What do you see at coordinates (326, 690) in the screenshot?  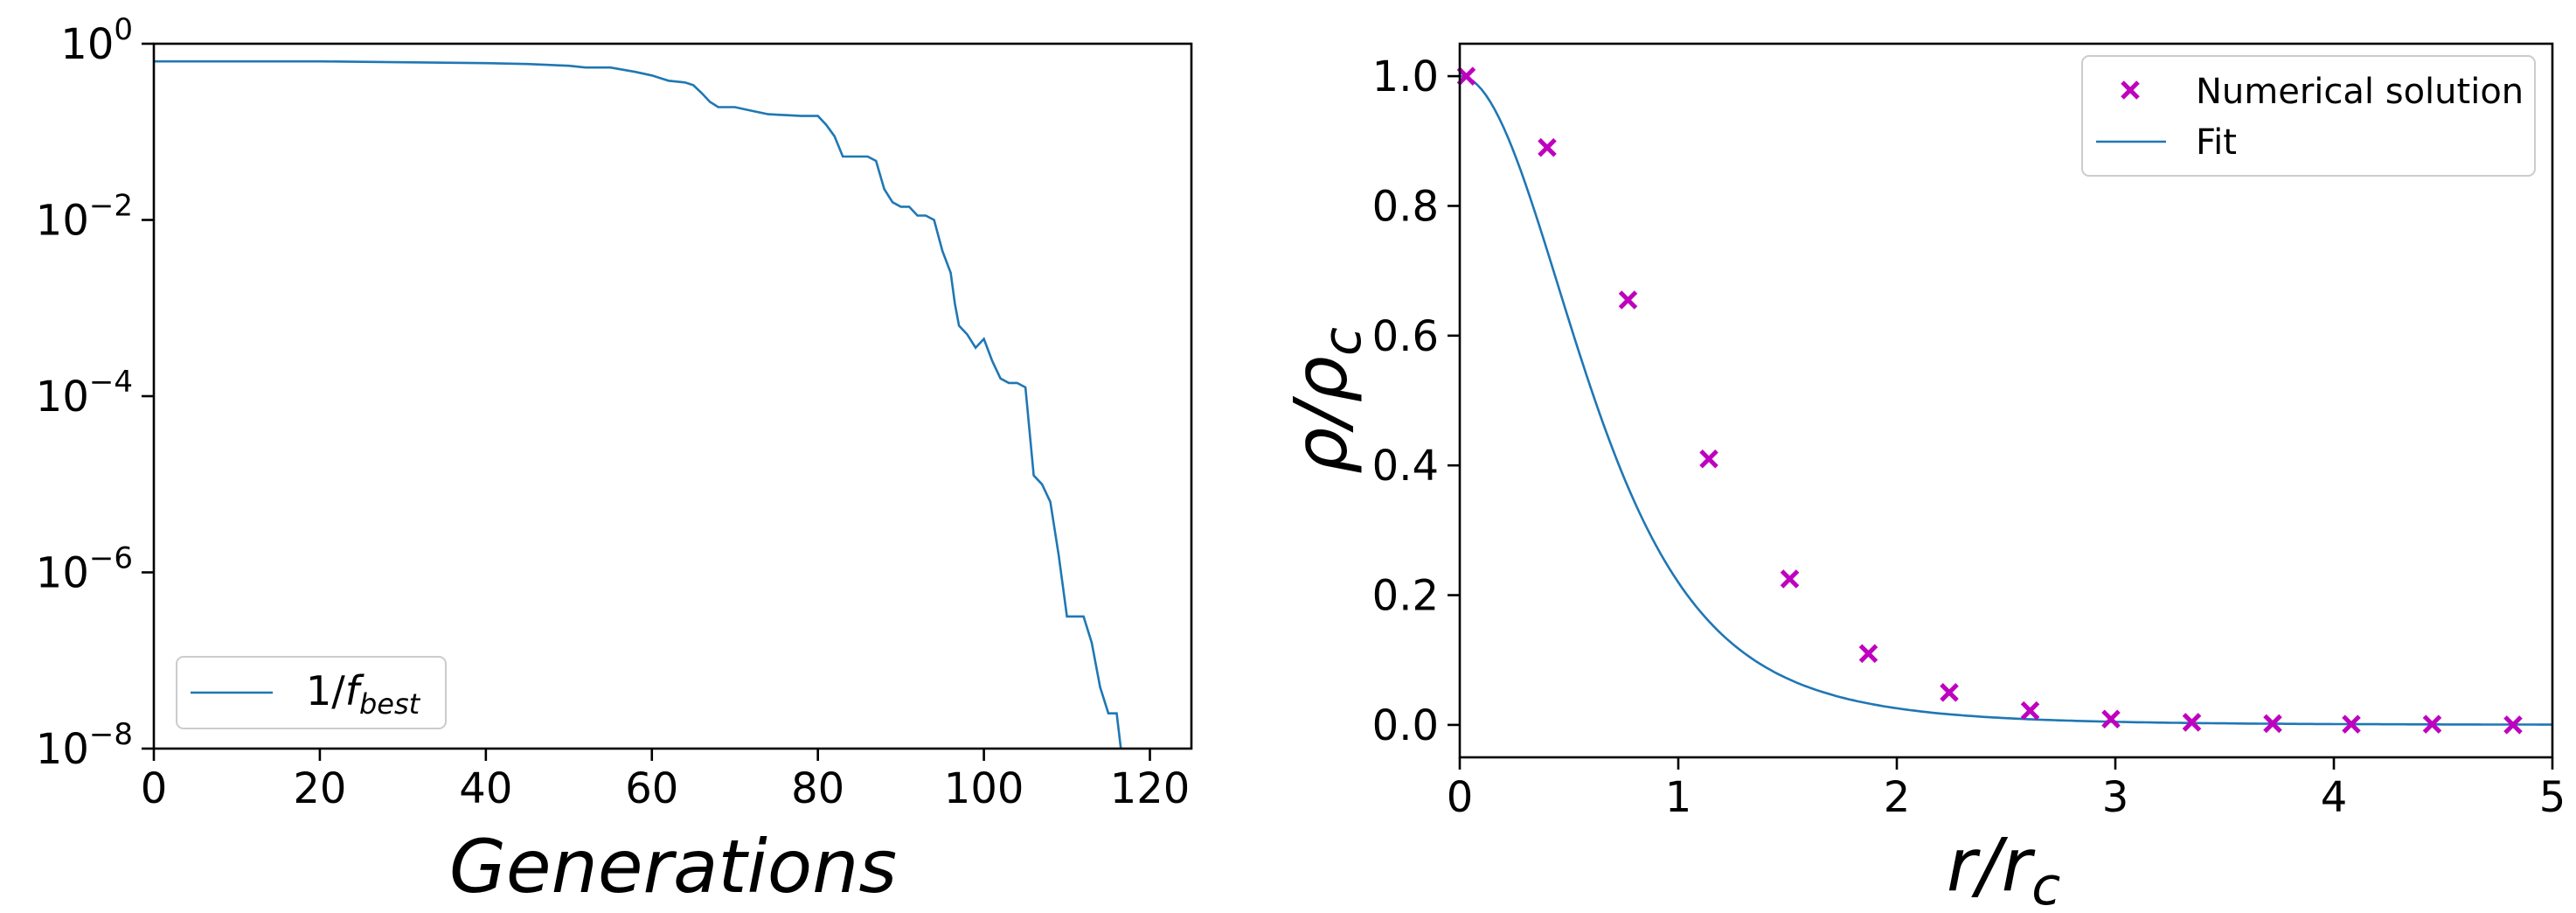 I see `left-legend-label-main: 1/` at bounding box center [326, 690].